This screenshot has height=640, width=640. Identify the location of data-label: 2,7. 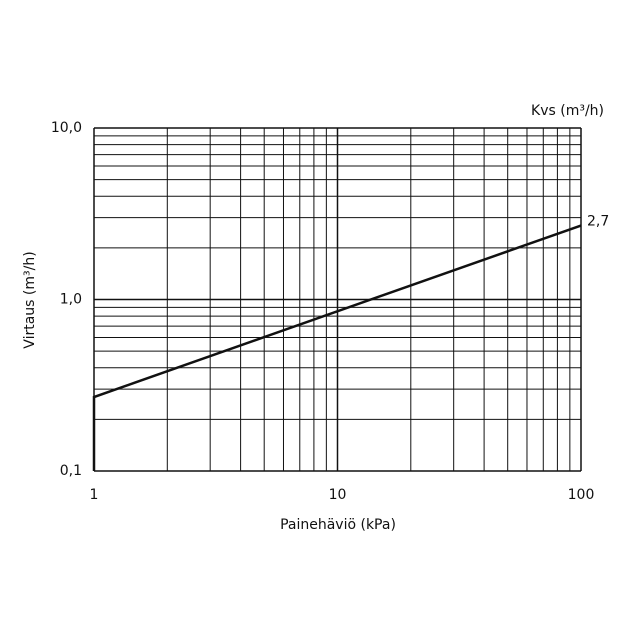
(598, 222).